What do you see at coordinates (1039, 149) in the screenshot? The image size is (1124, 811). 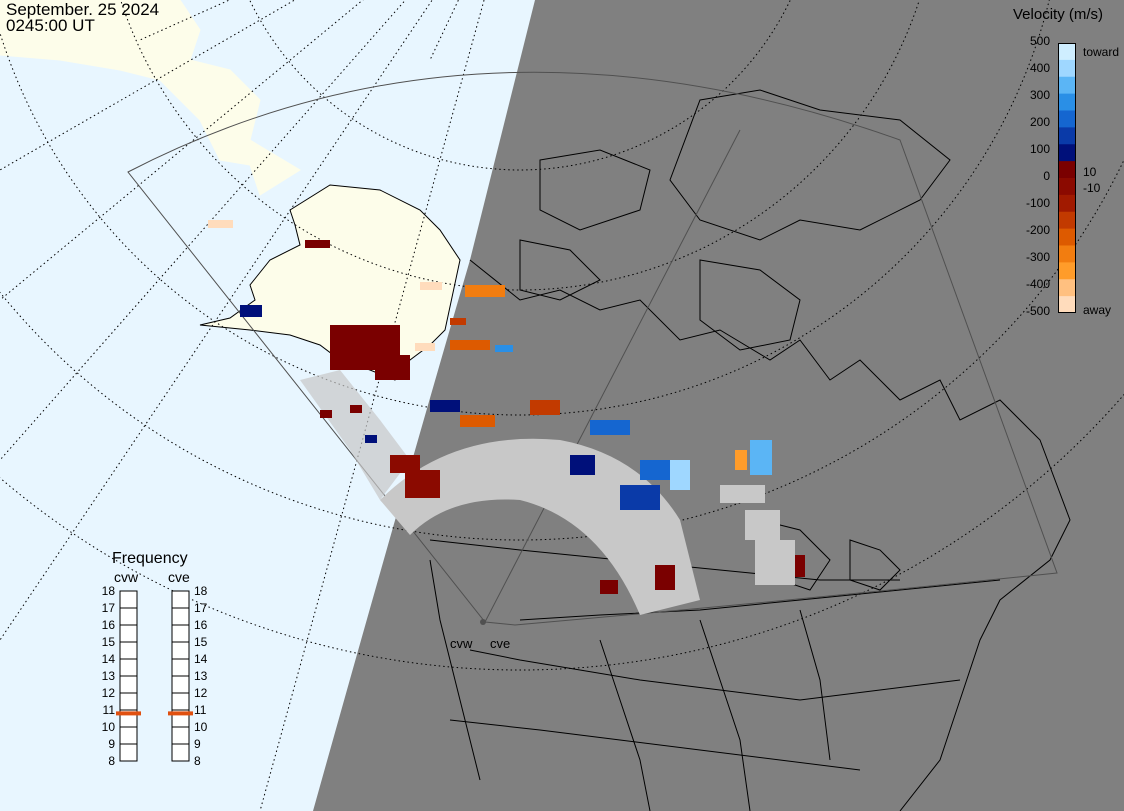 I see `colorbar-tick-label: 100` at bounding box center [1039, 149].